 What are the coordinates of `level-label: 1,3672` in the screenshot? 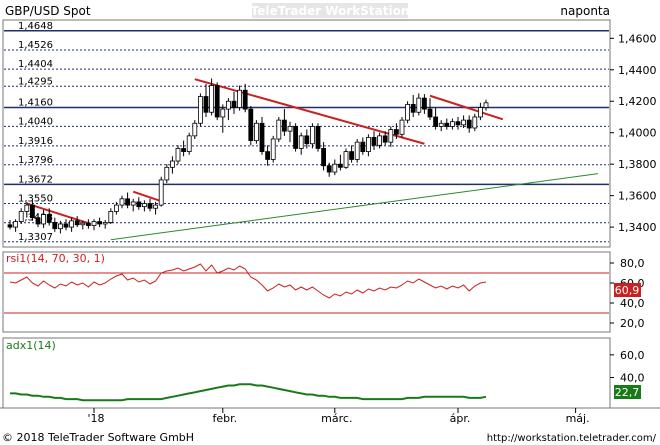 It's located at (35, 179).